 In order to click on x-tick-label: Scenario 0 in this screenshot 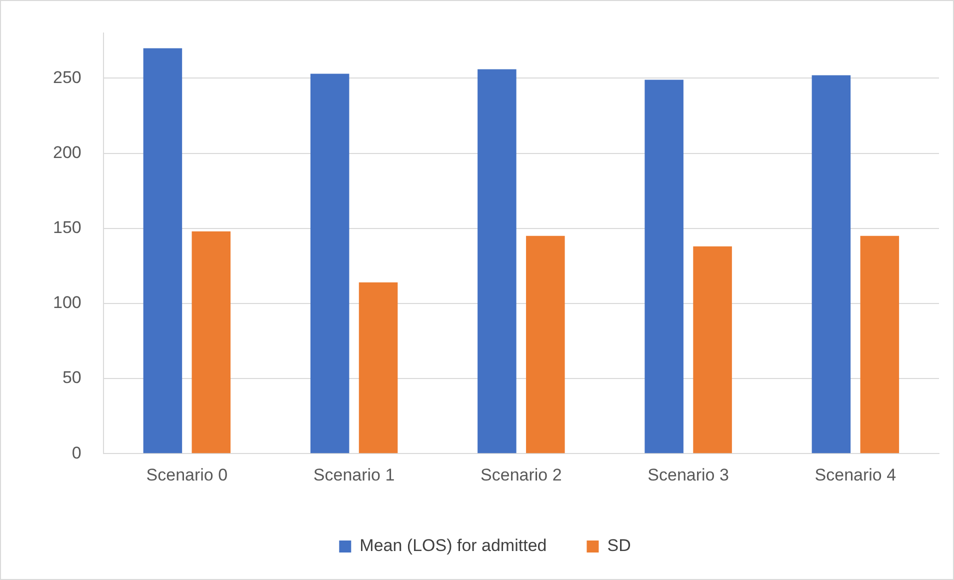, I will do `click(187, 474)`.